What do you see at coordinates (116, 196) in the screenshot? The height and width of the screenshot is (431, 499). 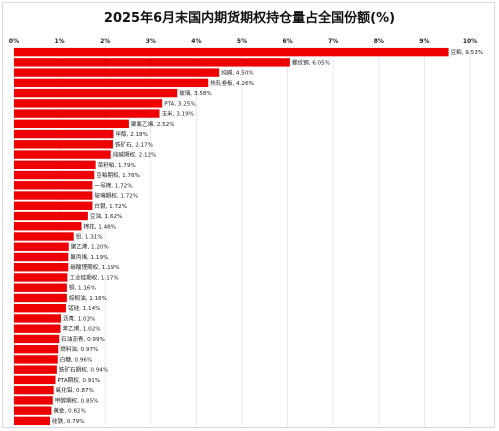 I see `bar-label: 玻璃期权, 1.72%` at bounding box center [116, 196].